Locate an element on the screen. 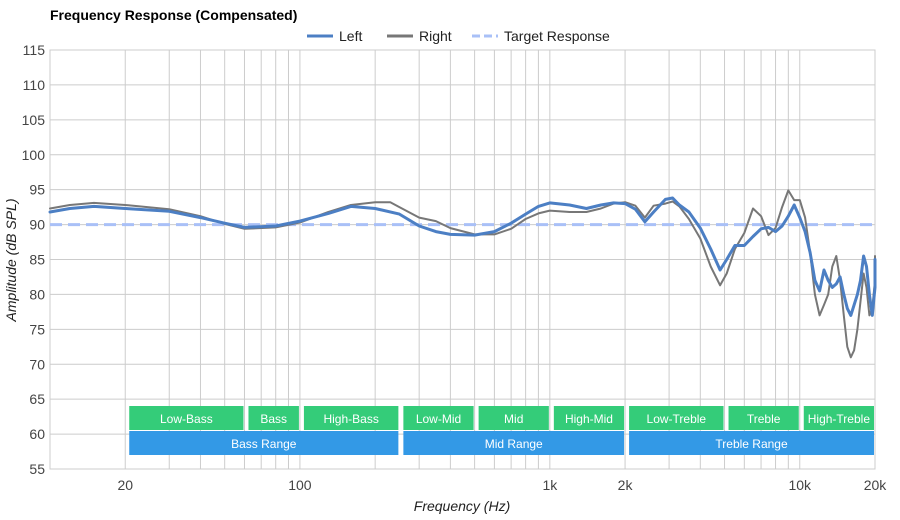  band-label-bass: Bass is located at coordinates (273, 419).